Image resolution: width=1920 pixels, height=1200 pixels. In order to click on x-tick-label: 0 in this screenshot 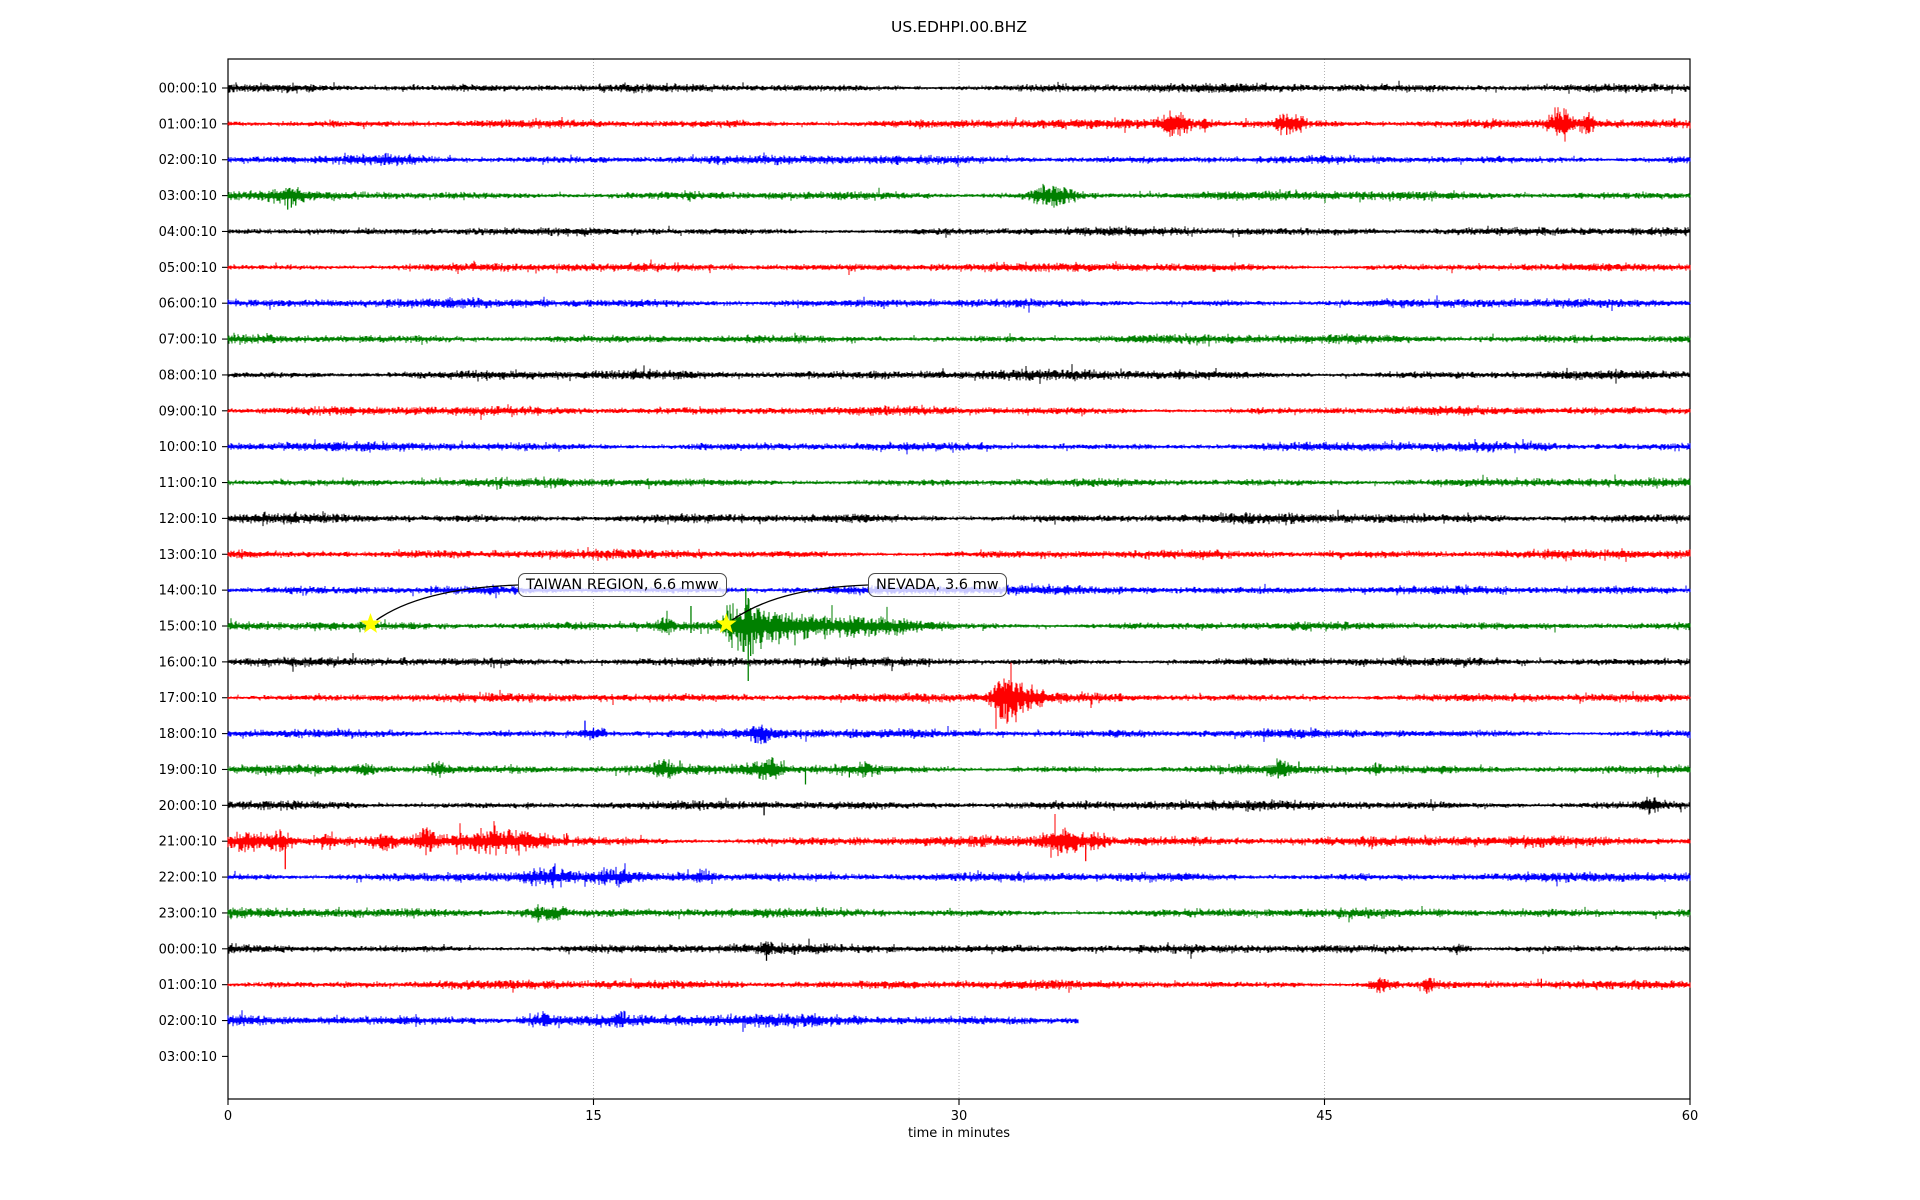, I will do `click(228, 1116)`.